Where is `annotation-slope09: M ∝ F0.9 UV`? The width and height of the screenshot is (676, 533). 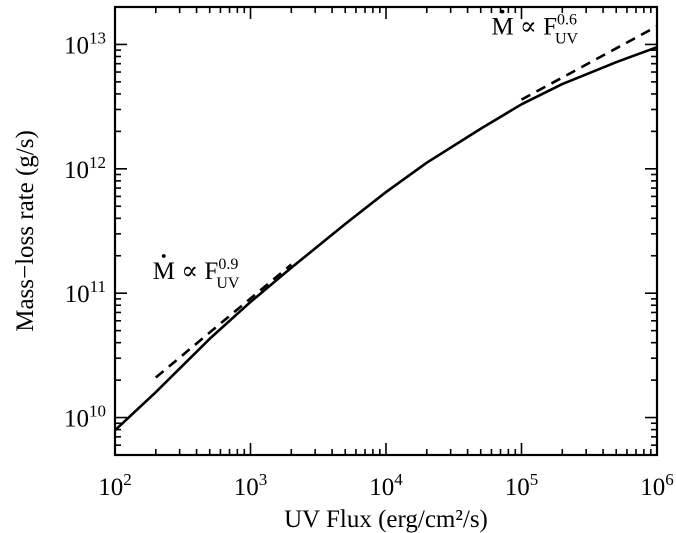 annotation-slope09: M ∝ F0.9 UV is located at coordinates (196, 273).